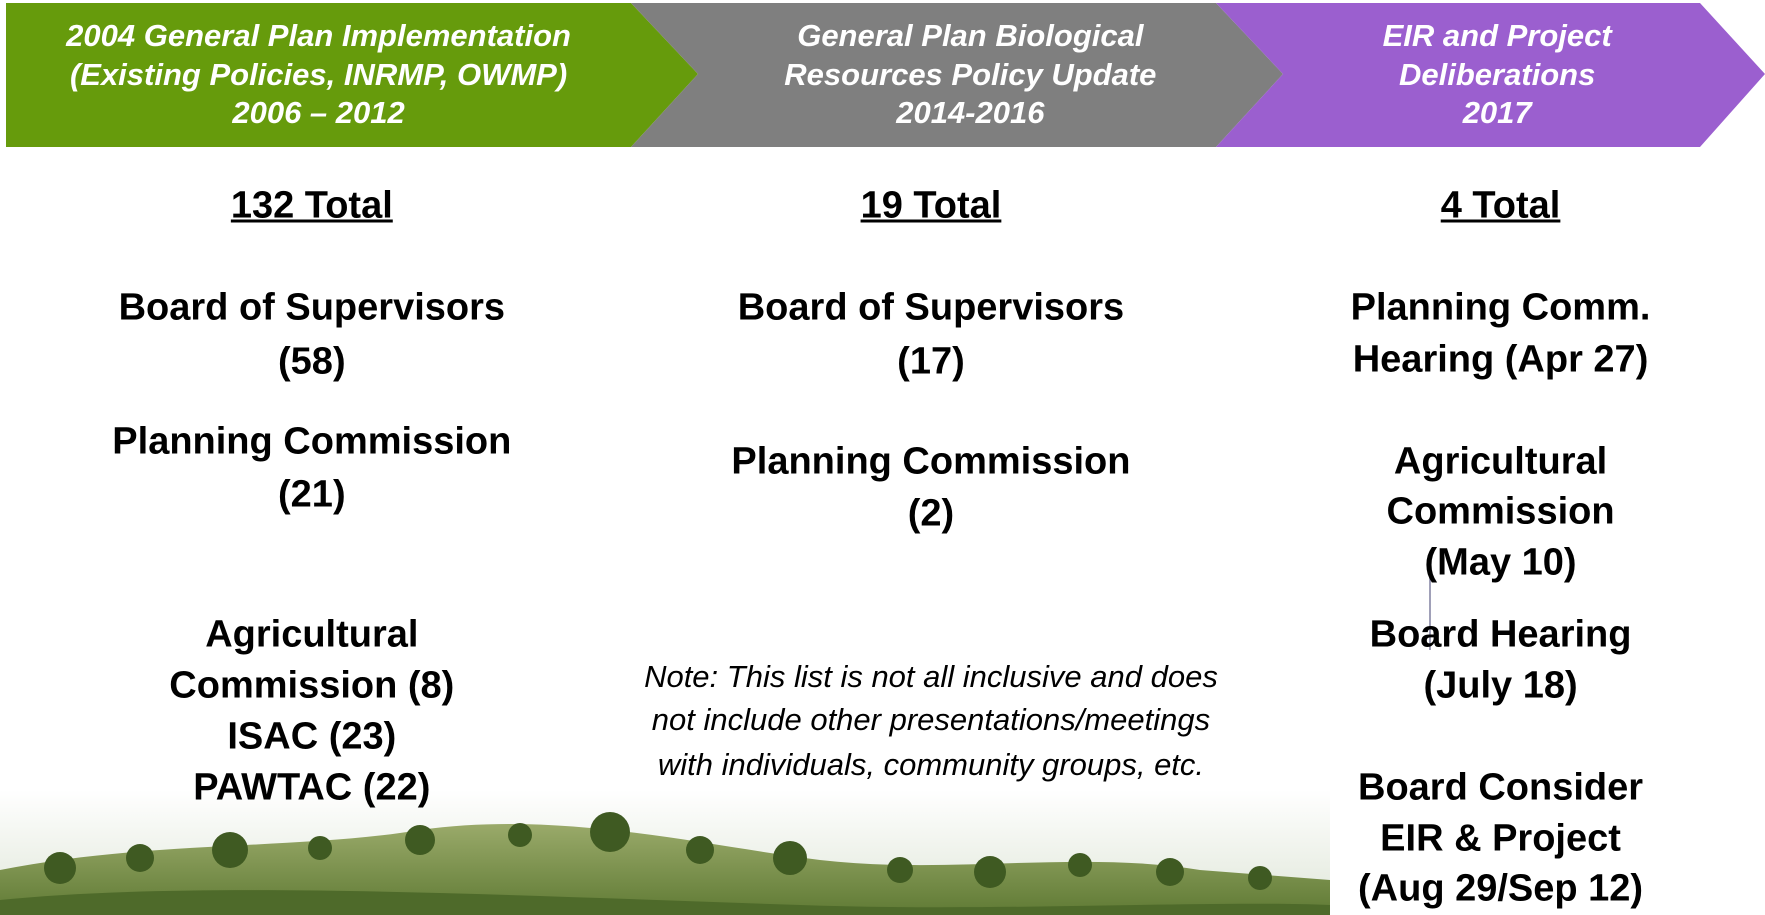 The height and width of the screenshot is (915, 1765). What do you see at coordinates (970, 75) in the screenshot?
I see `phase-title: Resources Policy Update` at bounding box center [970, 75].